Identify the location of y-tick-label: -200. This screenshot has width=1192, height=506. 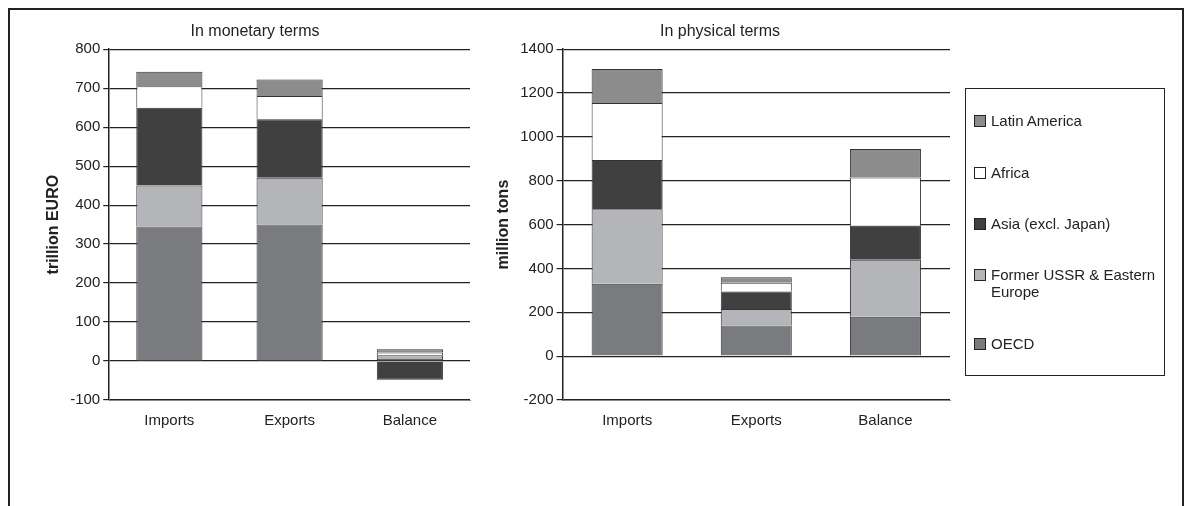
(538, 399).